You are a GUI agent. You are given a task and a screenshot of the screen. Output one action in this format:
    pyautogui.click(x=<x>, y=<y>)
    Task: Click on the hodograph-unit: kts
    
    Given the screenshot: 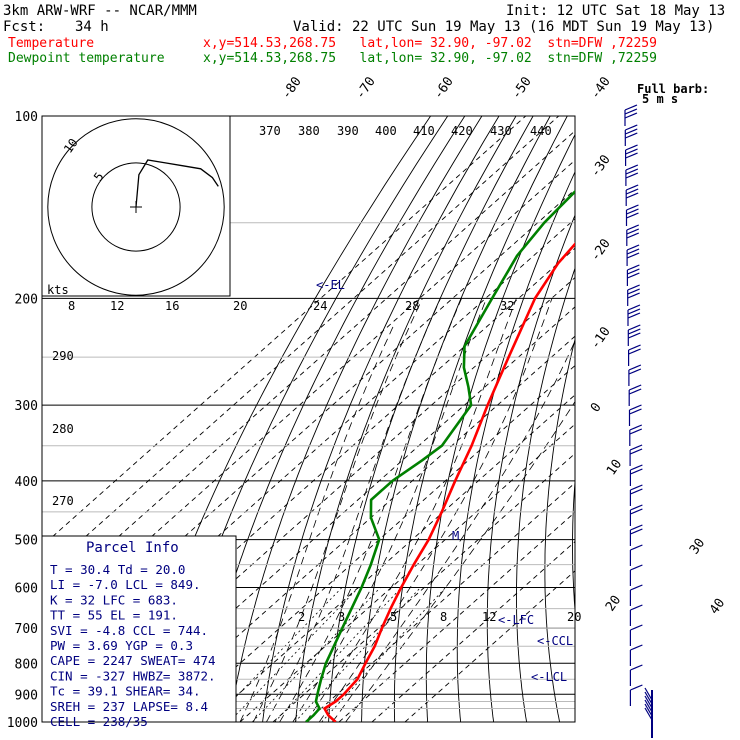 What is the action you would take?
    pyautogui.click(x=58, y=290)
    